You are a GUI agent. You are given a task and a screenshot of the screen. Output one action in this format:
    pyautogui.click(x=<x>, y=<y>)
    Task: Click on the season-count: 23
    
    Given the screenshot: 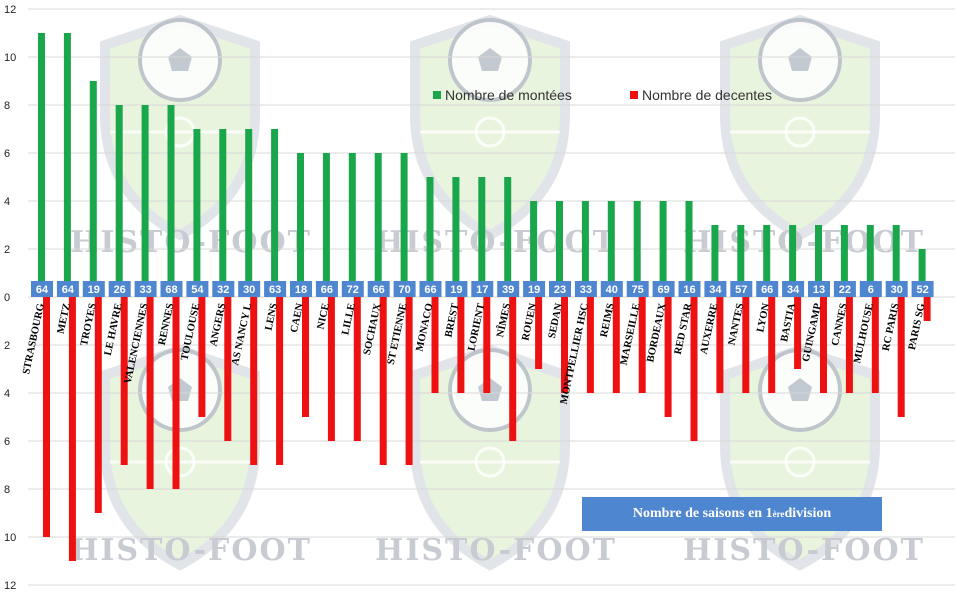 What is the action you would take?
    pyautogui.click(x=560, y=290)
    